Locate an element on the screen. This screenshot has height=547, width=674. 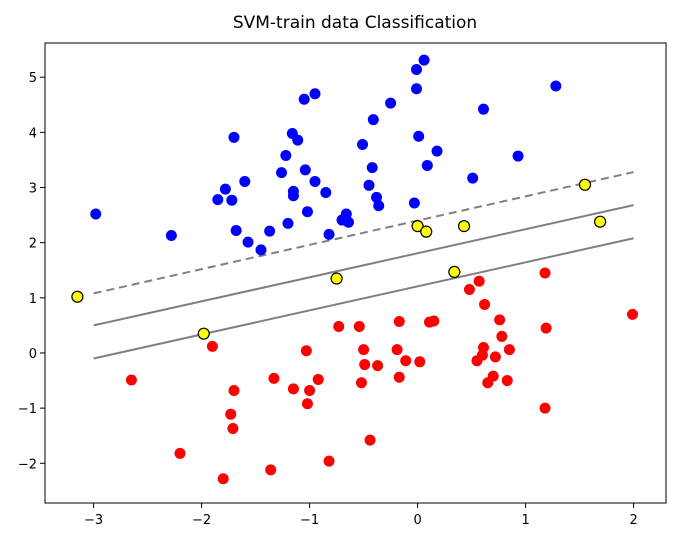
x-tick-label: 1 is located at coordinates (525, 520).